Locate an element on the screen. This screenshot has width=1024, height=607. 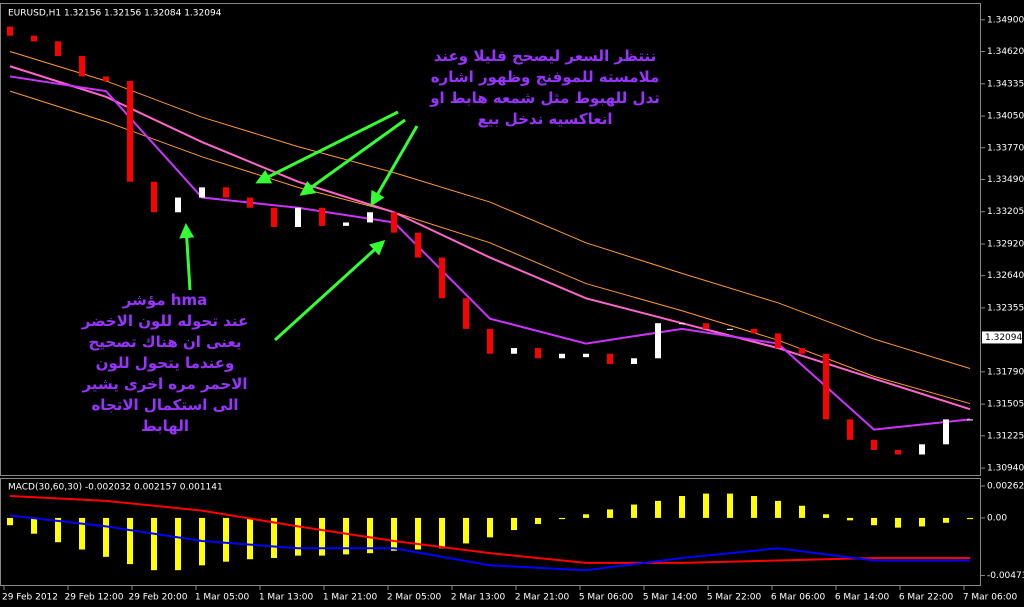
y-tick-label: 1.32920 is located at coordinates (1005, 244).